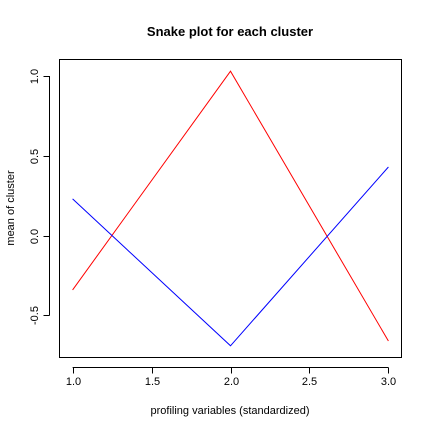 This screenshot has height=432, width=432. Describe the element at coordinates (231, 382) in the screenshot. I see `x-tick-label: 2.0` at that location.